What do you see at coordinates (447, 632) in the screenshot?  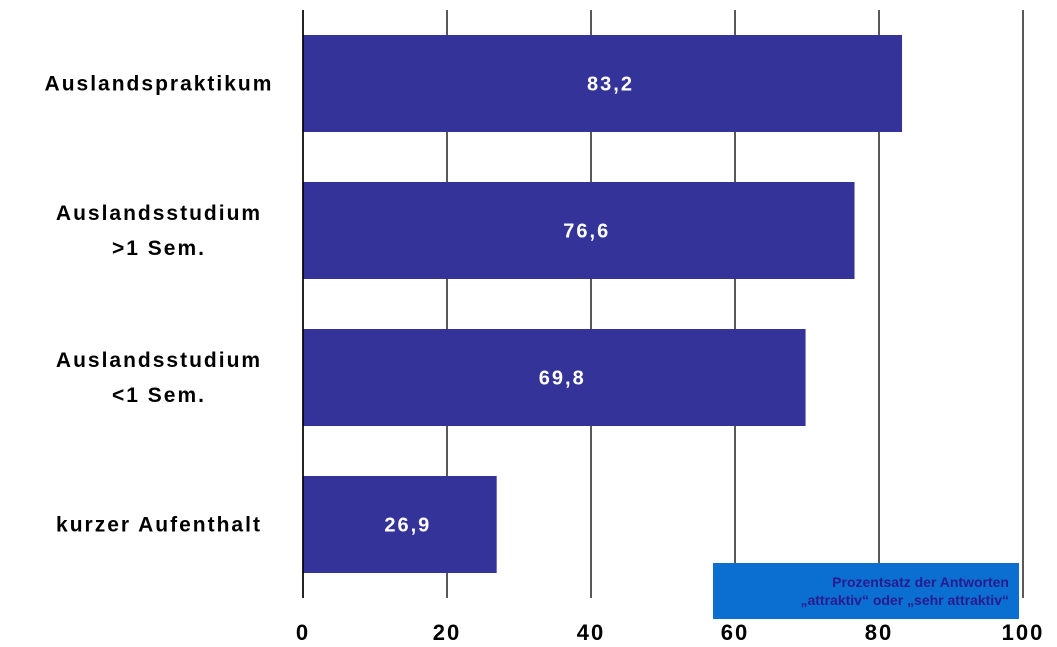 I see `x-tick-label: 20` at bounding box center [447, 632].